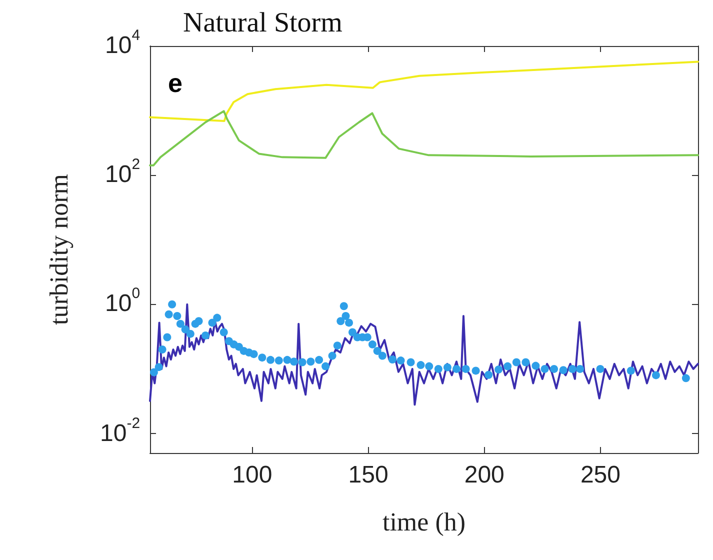 This screenshot has width=713, height=560. I want to click on x-tick-label: 200, so click(484, 475).